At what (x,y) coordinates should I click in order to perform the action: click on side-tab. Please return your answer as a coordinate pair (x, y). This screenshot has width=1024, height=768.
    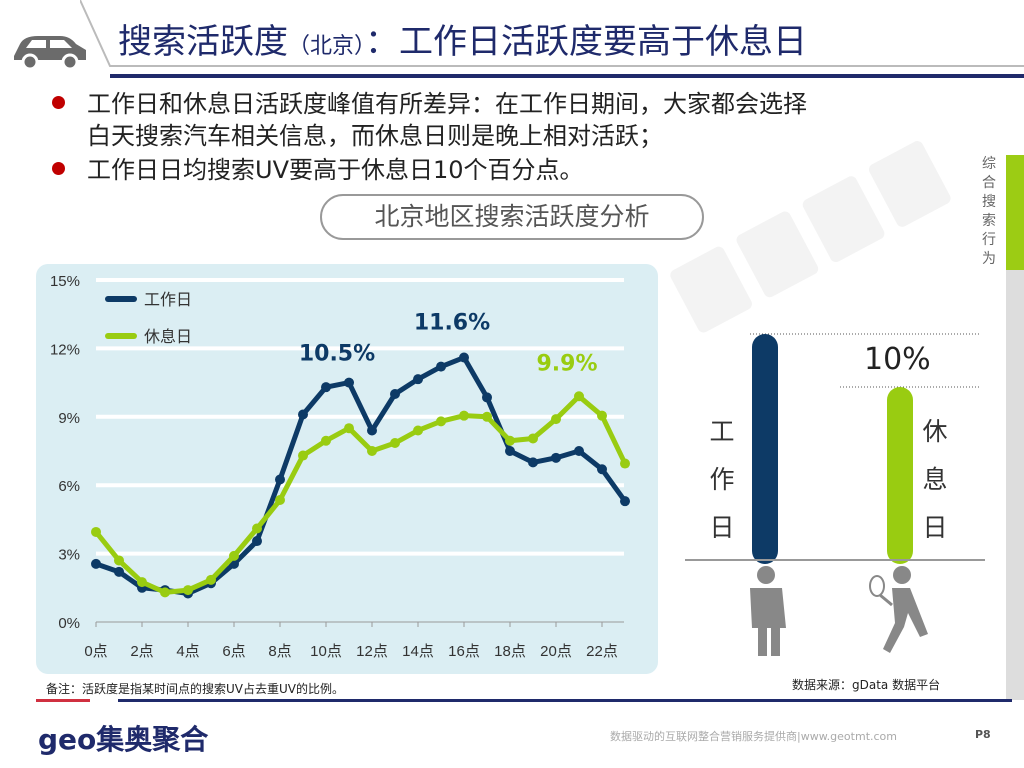
    Looking at the image, I should click on (1015, 485).